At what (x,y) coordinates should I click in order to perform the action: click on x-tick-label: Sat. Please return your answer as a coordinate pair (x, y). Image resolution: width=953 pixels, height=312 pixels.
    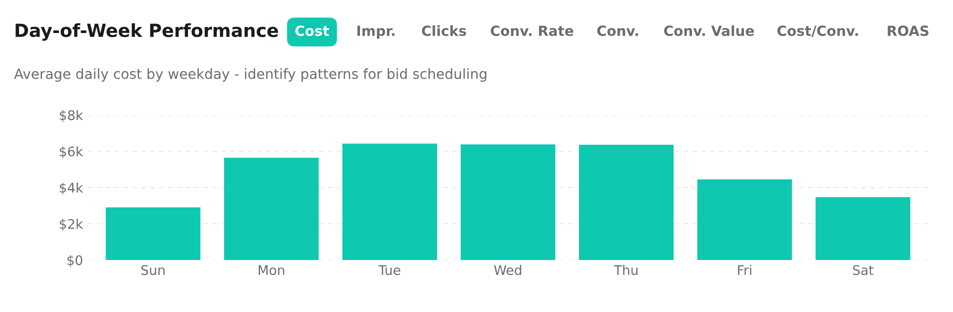
    Looking at the image, I should click on (863, 270).